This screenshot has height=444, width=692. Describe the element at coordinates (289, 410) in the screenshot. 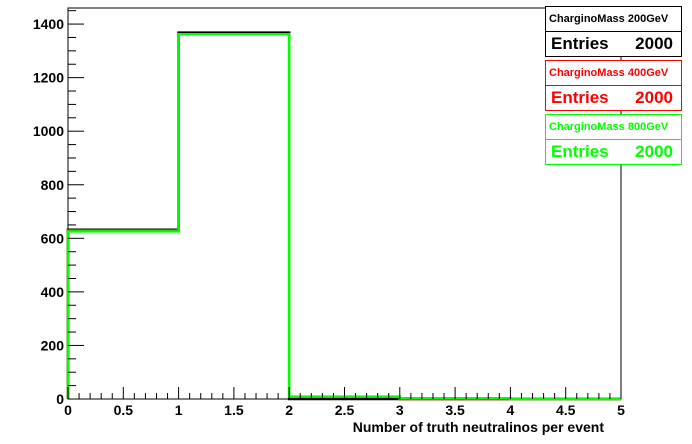

I see `x-tick-label: 2` at that location.